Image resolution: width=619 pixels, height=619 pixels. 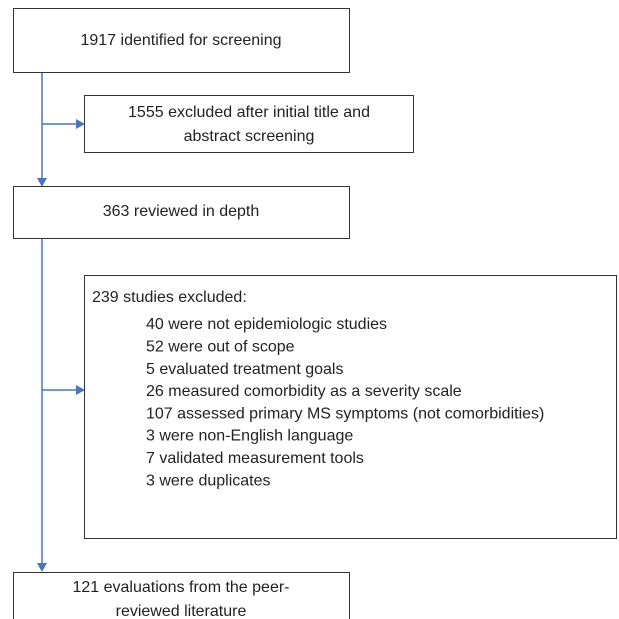 I want to click on node-text: 363 reviewed in depth, so click(x=181, y=211).